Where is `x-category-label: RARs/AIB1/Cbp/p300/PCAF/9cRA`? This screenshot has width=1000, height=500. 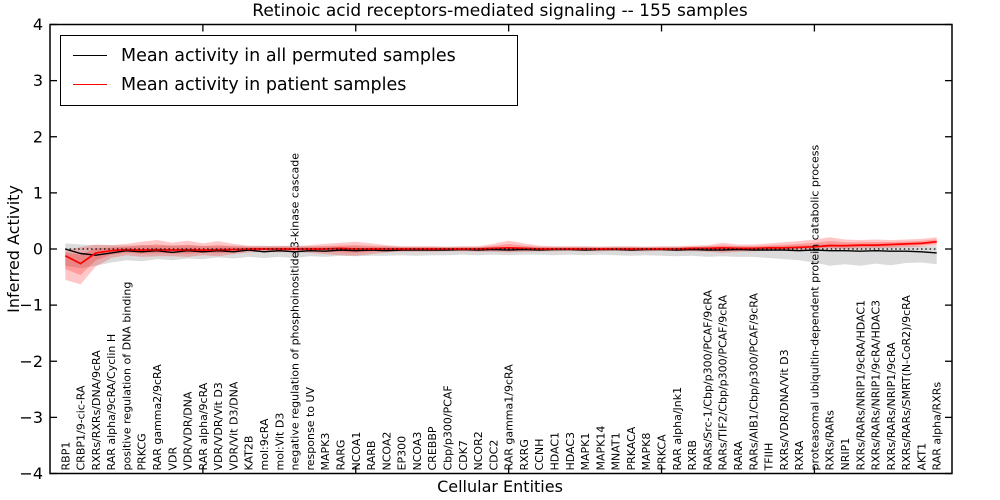 x-category-label: RARs/AIB1/Cbp/p300/PCAF/9cRA is located at coordinates (753, 382).